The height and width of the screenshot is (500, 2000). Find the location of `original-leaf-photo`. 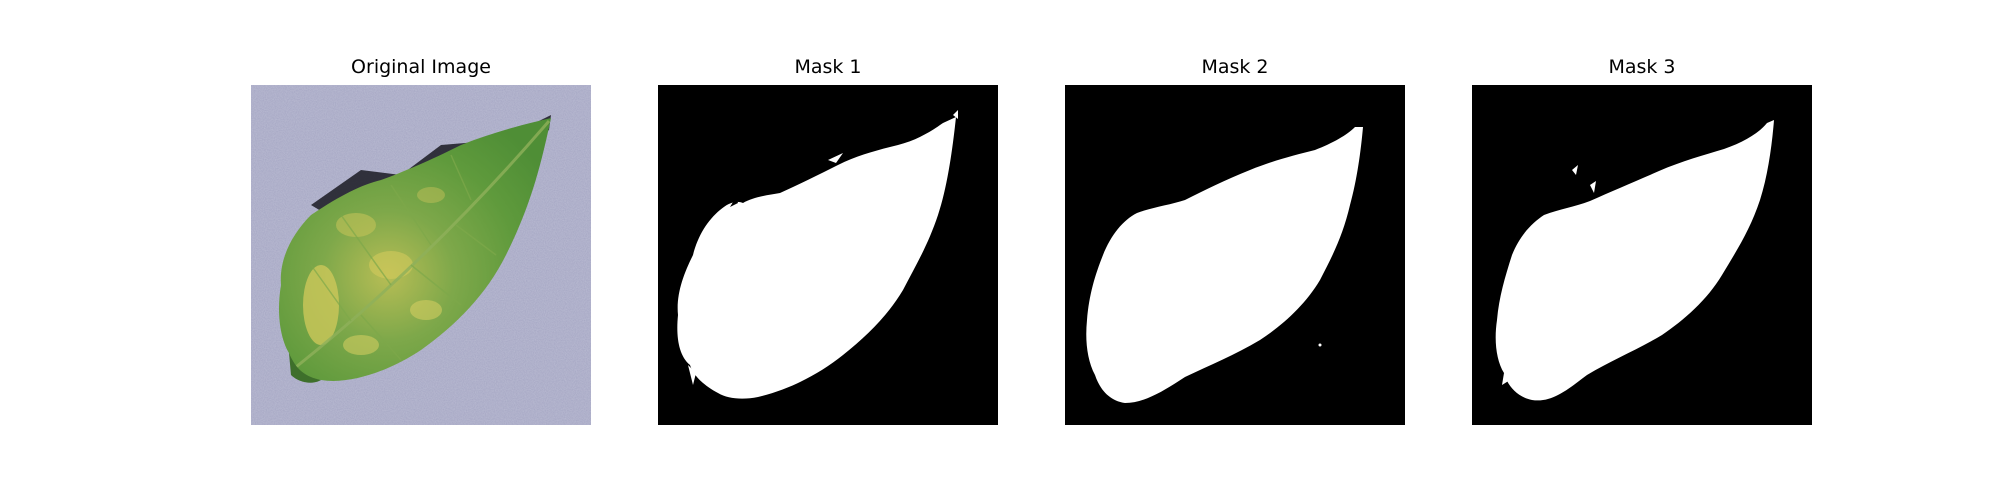

original-leaf-photo is located at coordinates (421, 255).